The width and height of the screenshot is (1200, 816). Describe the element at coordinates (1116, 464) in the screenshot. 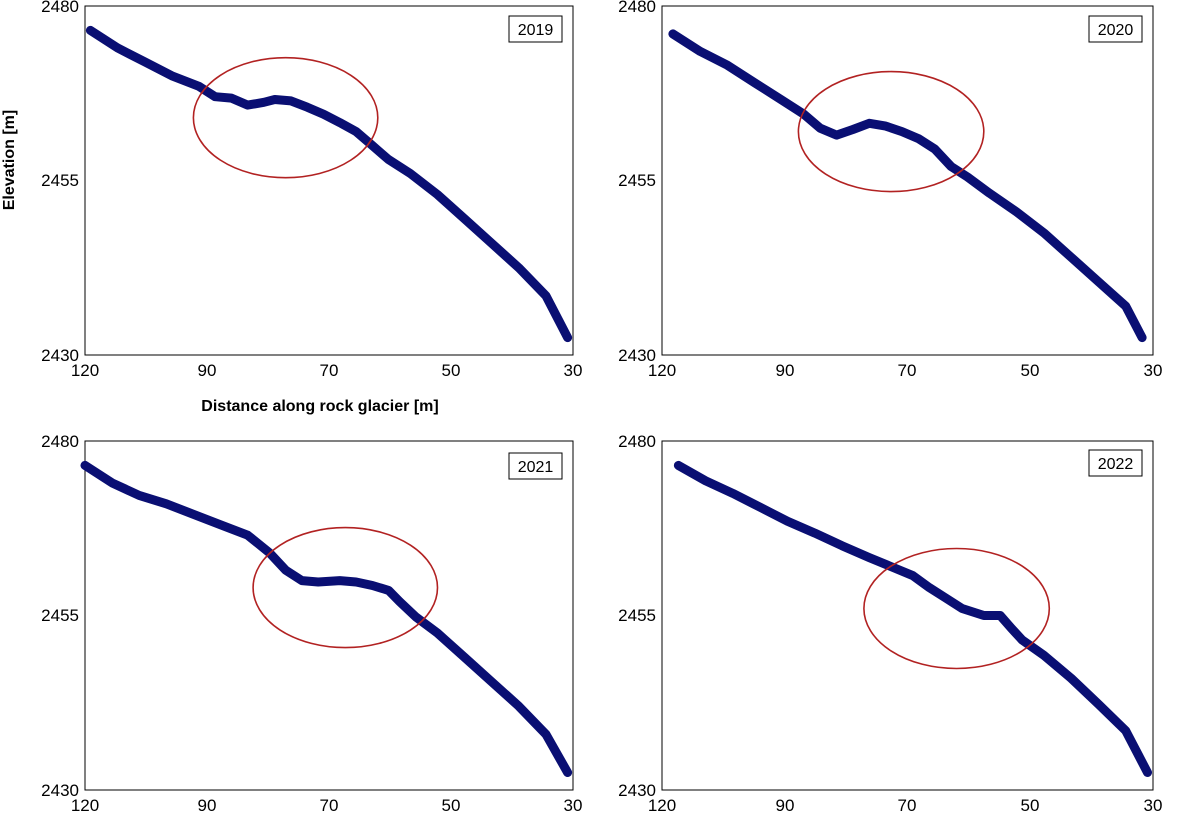

I see `year-label: 2022` at that location.